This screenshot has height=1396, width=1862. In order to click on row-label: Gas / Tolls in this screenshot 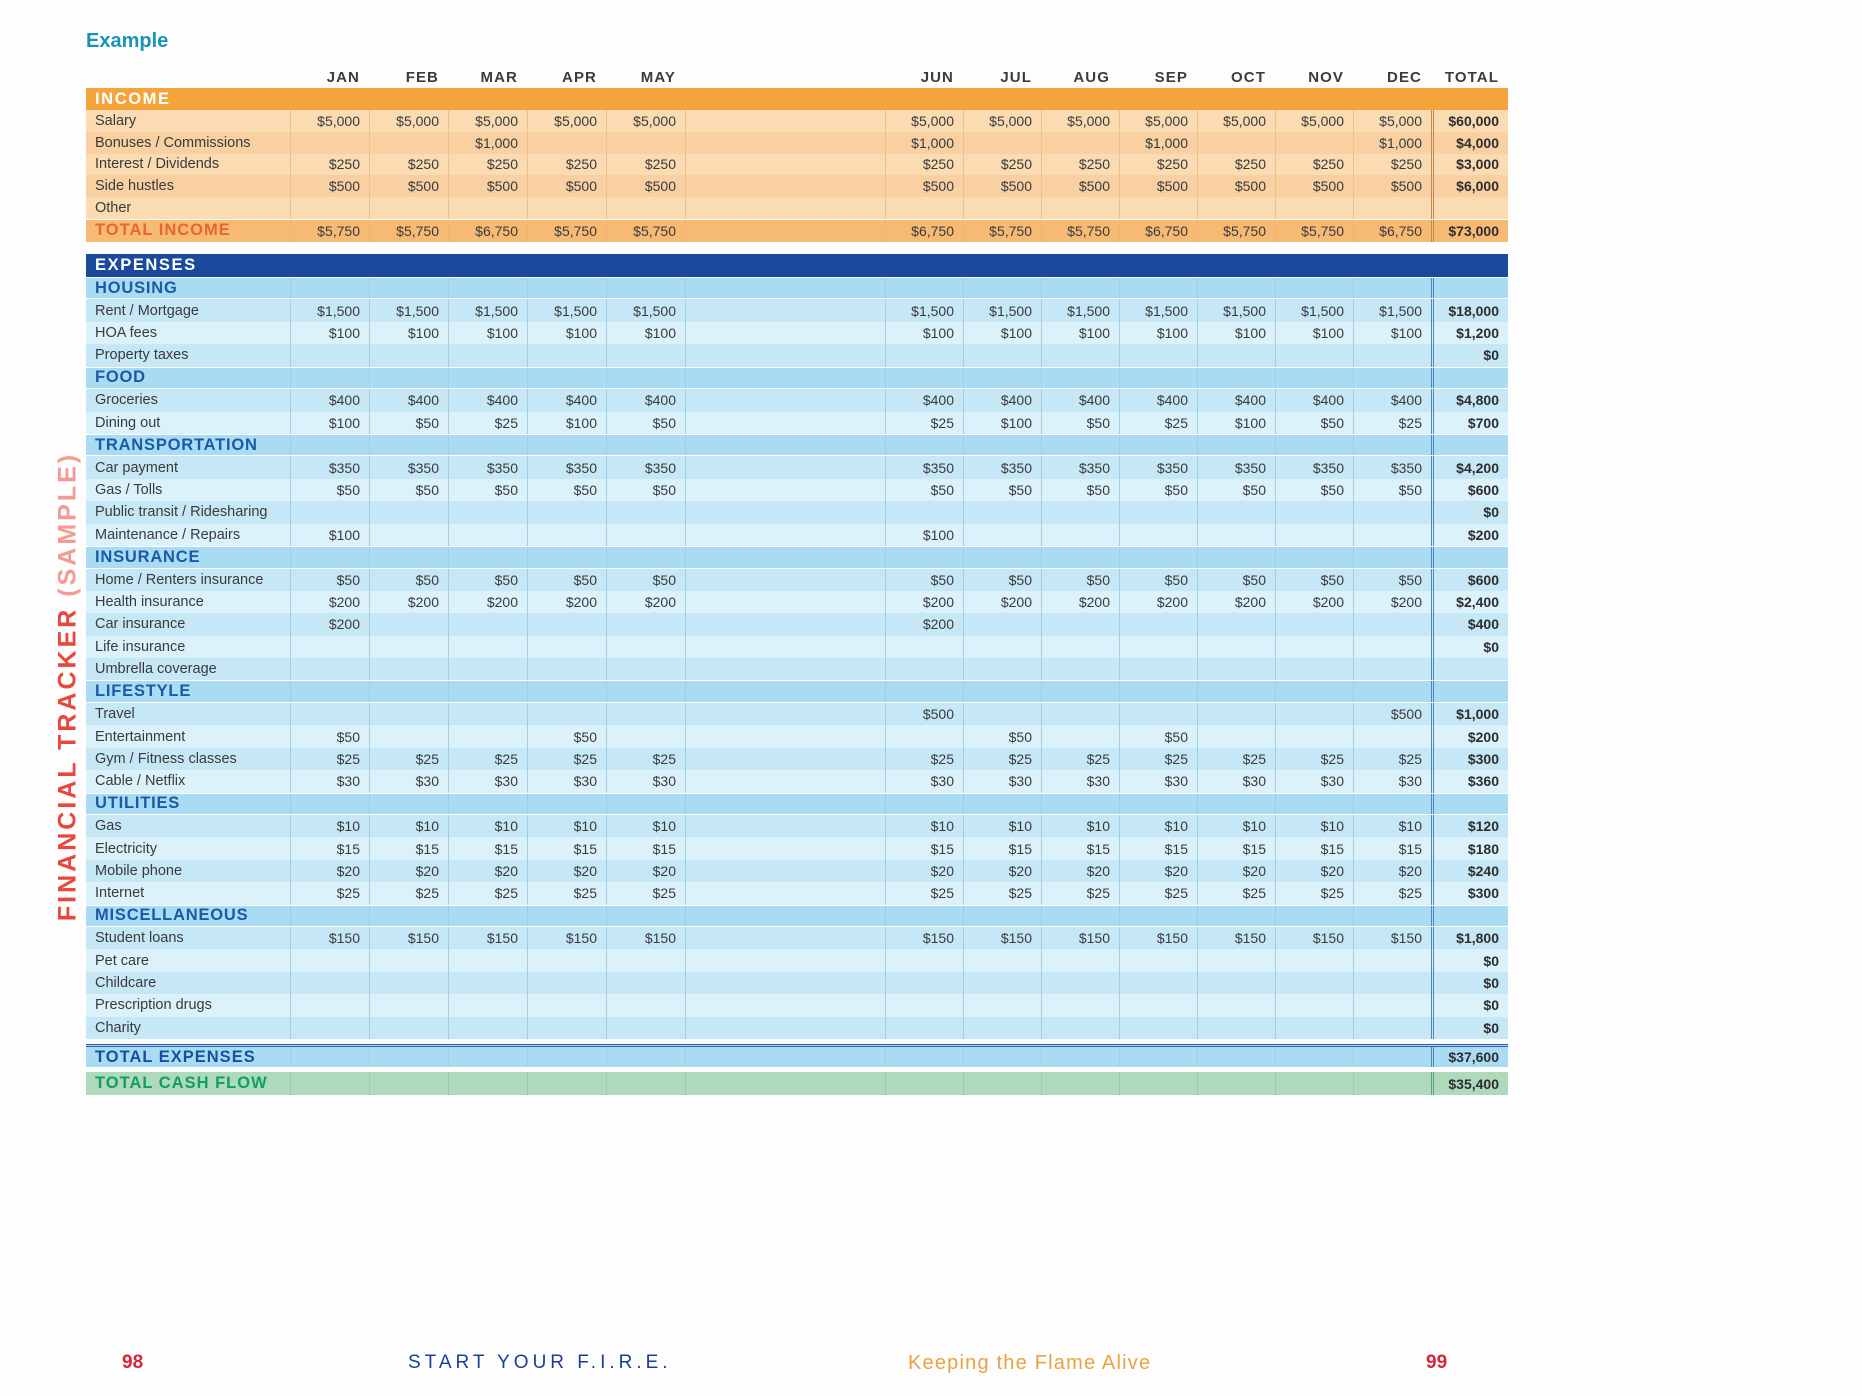, I will do `click(129, 490)`.